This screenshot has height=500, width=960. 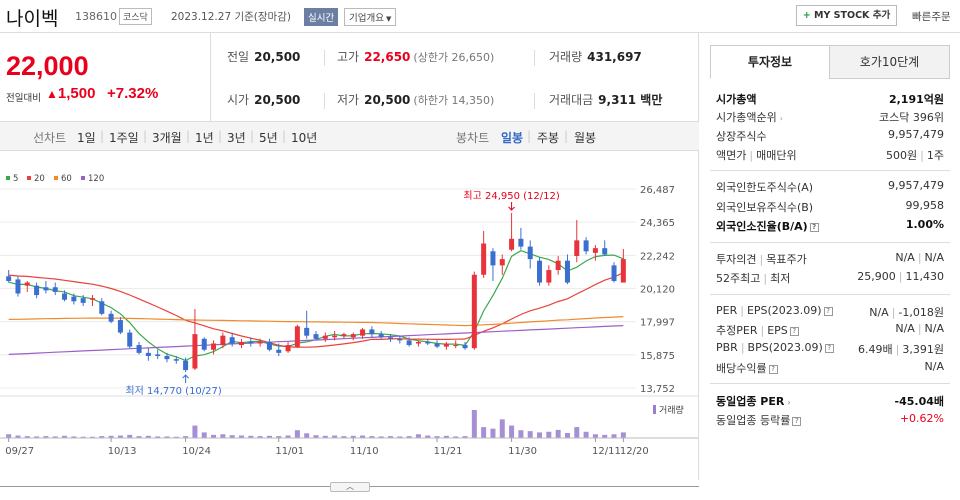 I want to click on tab-1d: 1일, so click(x=86, y=138).